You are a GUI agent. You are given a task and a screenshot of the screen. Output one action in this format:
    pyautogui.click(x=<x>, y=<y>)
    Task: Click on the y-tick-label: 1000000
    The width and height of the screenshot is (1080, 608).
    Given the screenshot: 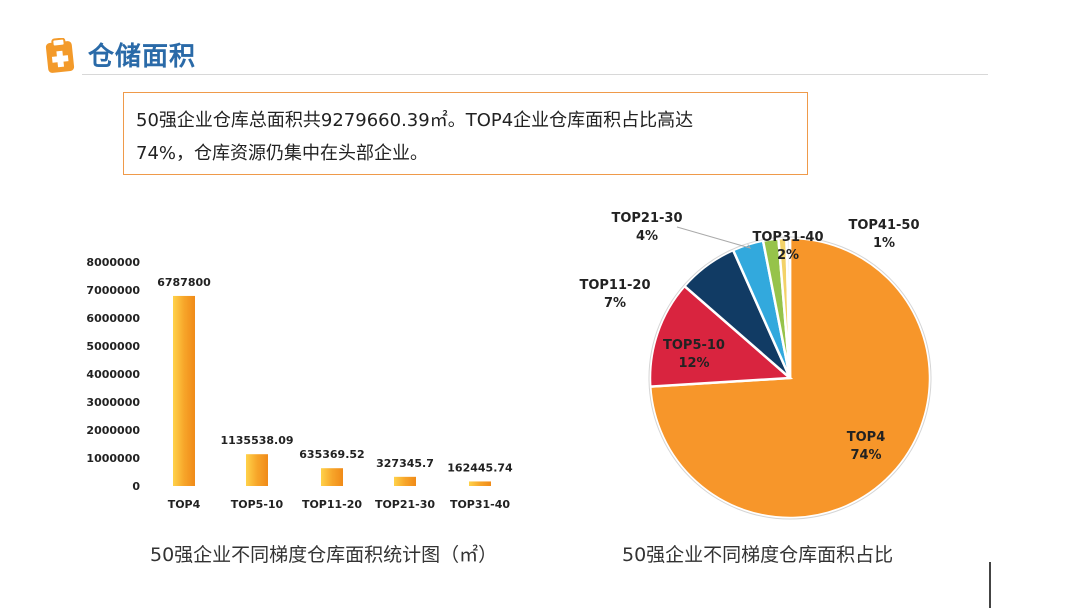 What is the action you would take?
    pyautogui.click(x=113, y=458)
    